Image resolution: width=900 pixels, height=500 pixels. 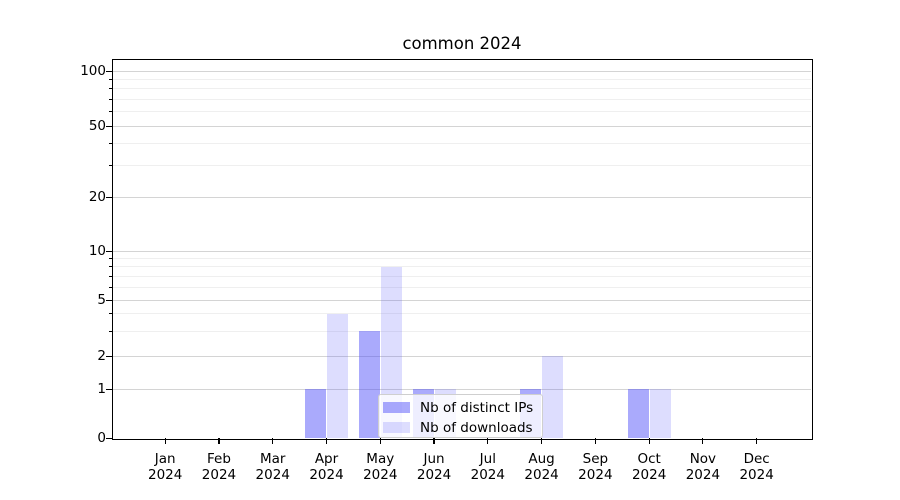 What do you see at coordinates (380, 459) in the screenshot?
I see `x-tick-month: May` at bounding box center [380, 459].